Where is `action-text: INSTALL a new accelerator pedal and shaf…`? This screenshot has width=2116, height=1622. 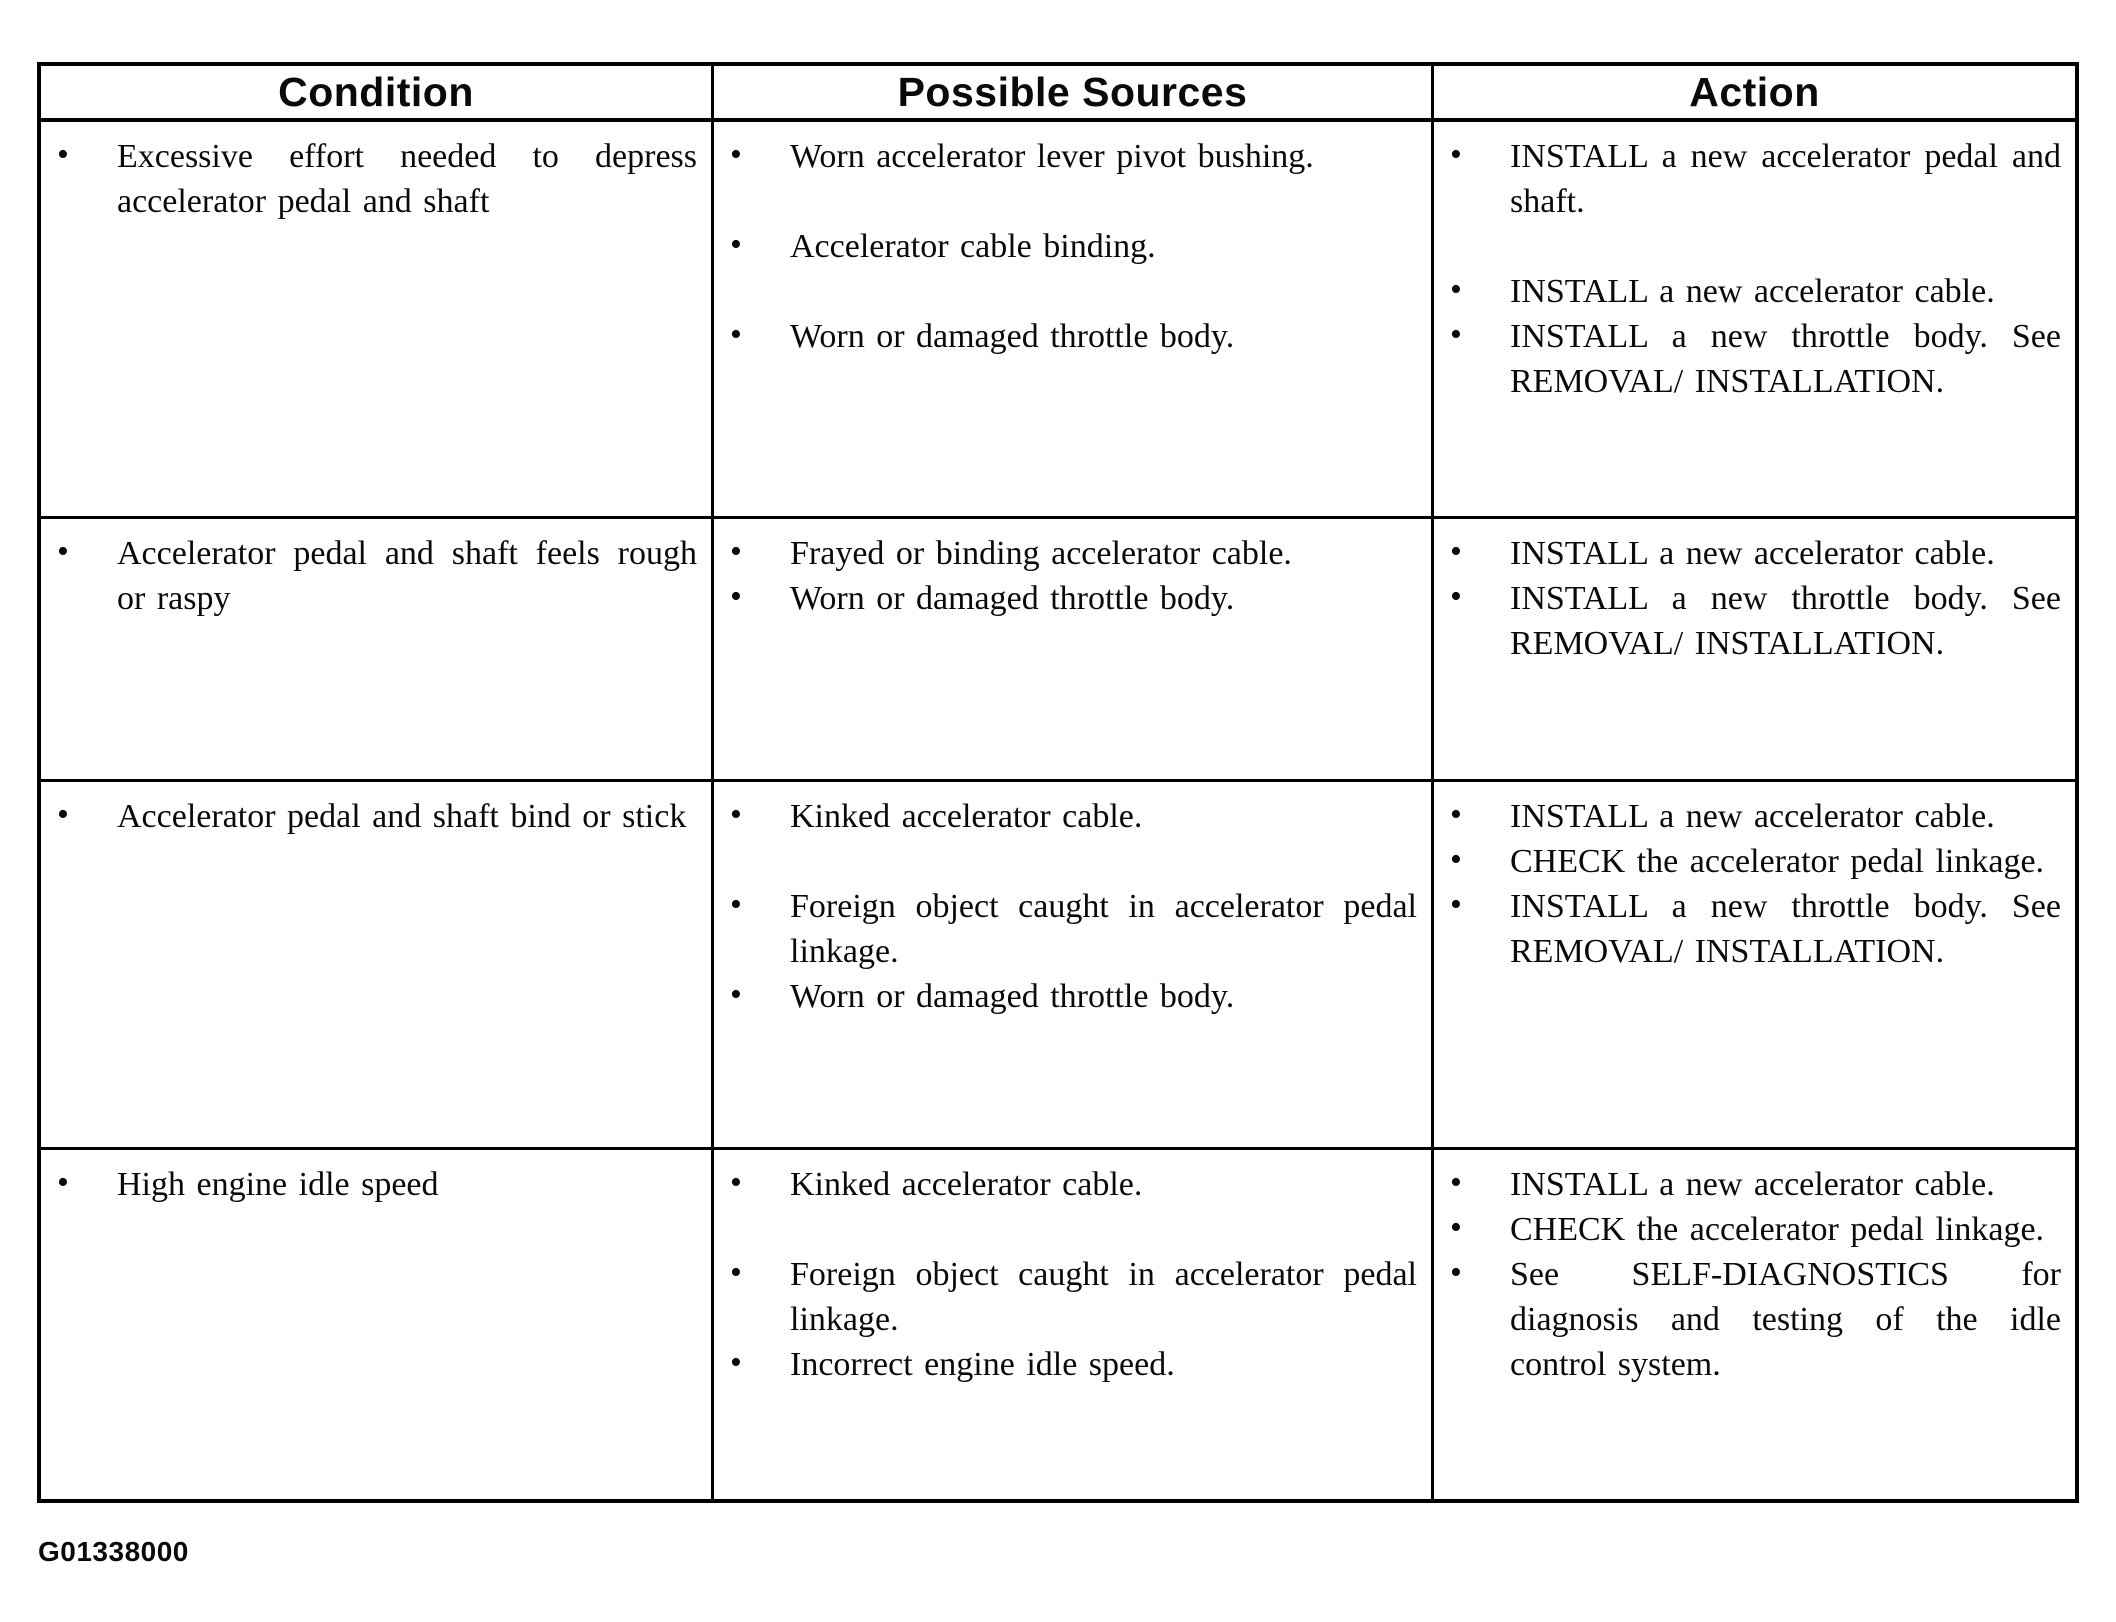 action-text: INSTALL a new accelerator pedal and shaf… is located at coordinates (1785, 179).